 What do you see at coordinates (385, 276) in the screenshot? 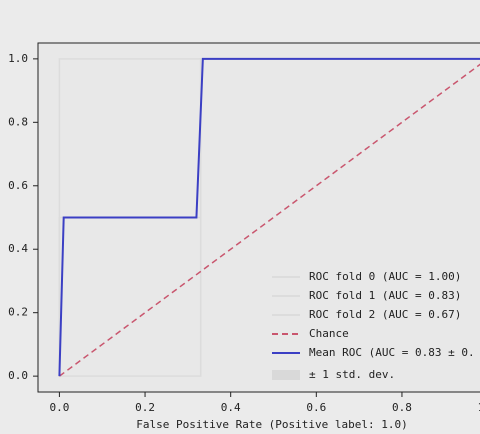
I see `legend-label: ROC fold 0 (AUC = 1.00)` at bounding box center [385, 276].